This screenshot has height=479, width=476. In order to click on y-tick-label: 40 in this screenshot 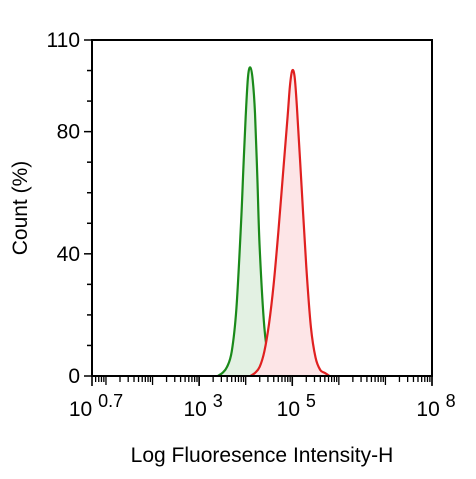, I will do `click(68, 254)`.